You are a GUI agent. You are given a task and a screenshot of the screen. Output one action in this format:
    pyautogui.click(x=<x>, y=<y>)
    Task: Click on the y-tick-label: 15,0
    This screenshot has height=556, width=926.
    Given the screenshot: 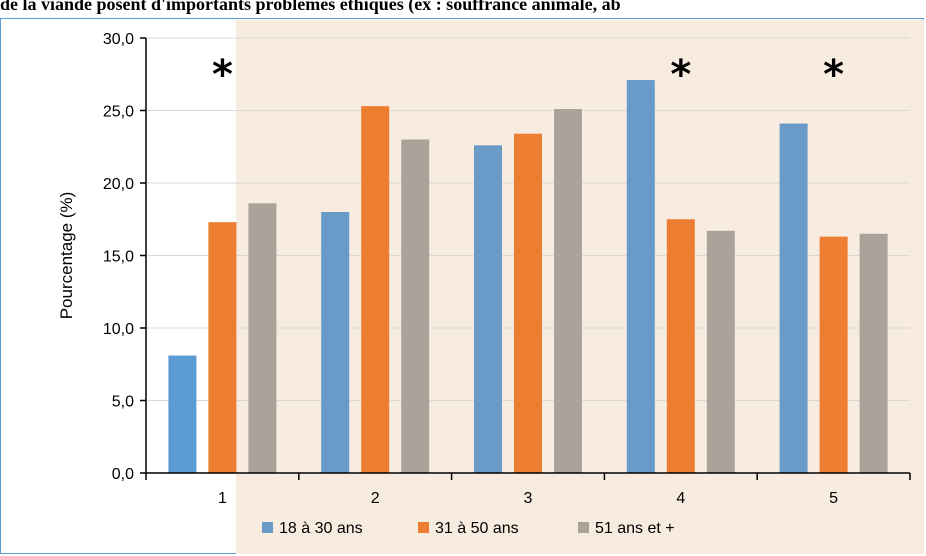 What is the action you would take?
    pyautogui.click(x=118, y=257)
    